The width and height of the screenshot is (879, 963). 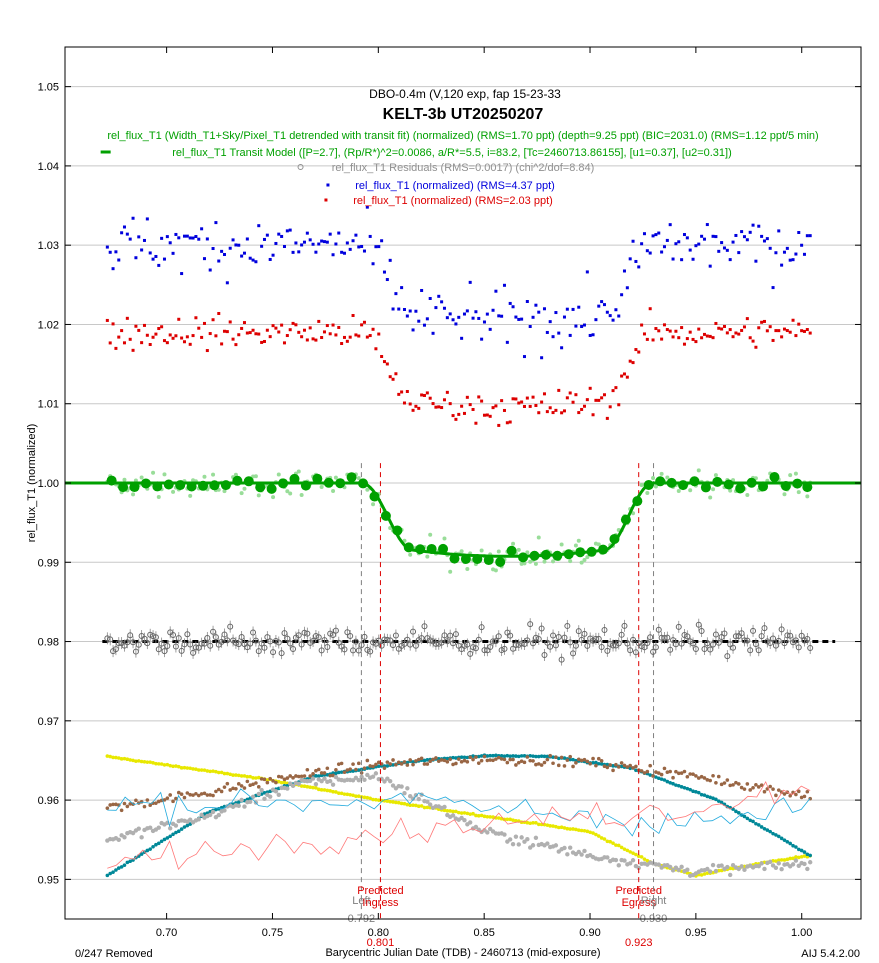 What do you see at coordinates (483, 933) in the screenshot?
I see `x-tick-label: 0.85` at bounding box center [483, 933].